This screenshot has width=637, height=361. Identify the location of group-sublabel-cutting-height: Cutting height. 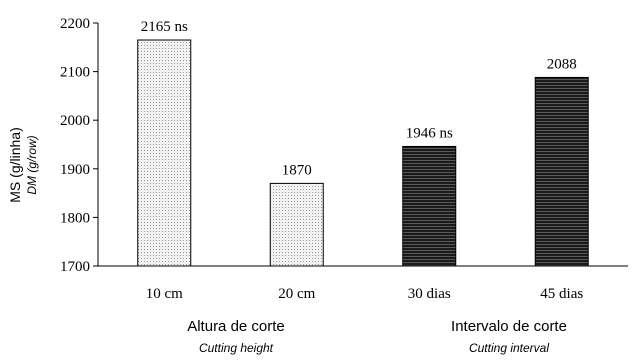
(236, 348).